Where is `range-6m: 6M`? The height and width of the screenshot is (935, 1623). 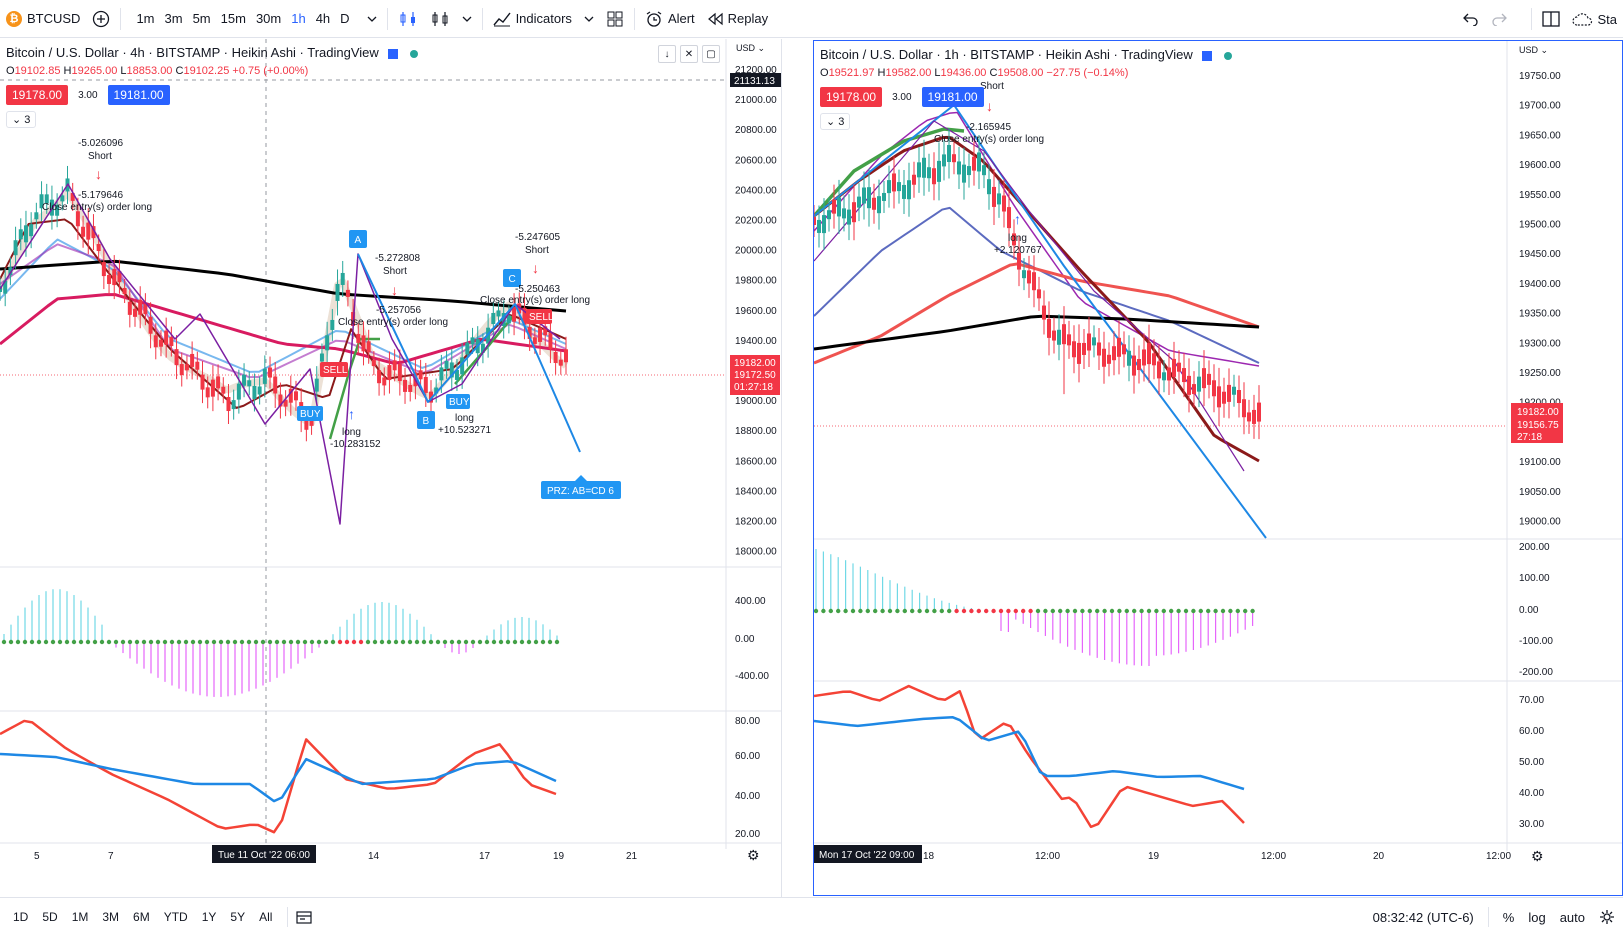 range-6m: 6M is located at coordinates (141, 916).